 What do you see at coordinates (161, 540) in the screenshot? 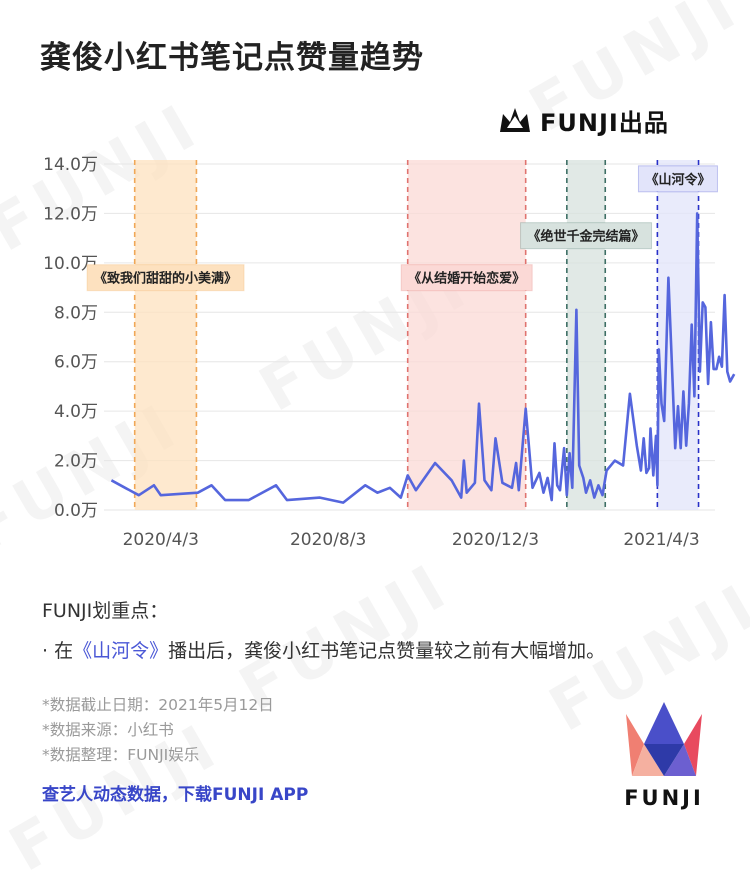
I see `x-tick-label: 2020/4/3` at bounding box center [161, 540].